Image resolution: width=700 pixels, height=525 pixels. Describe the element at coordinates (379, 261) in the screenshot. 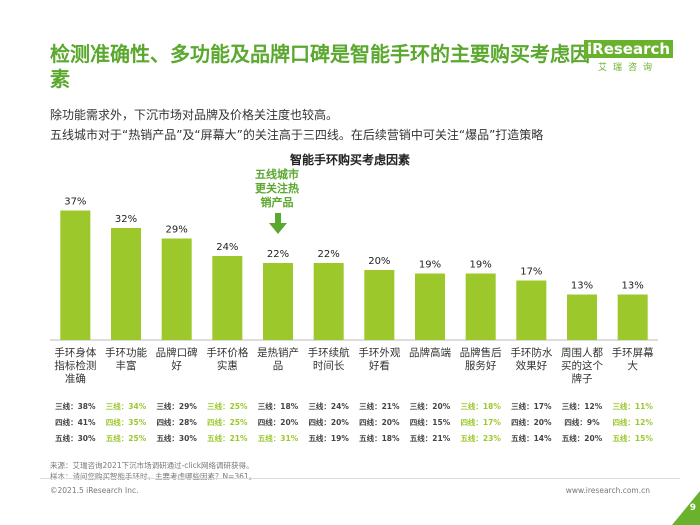

I see `data-label: 20%` at that location.